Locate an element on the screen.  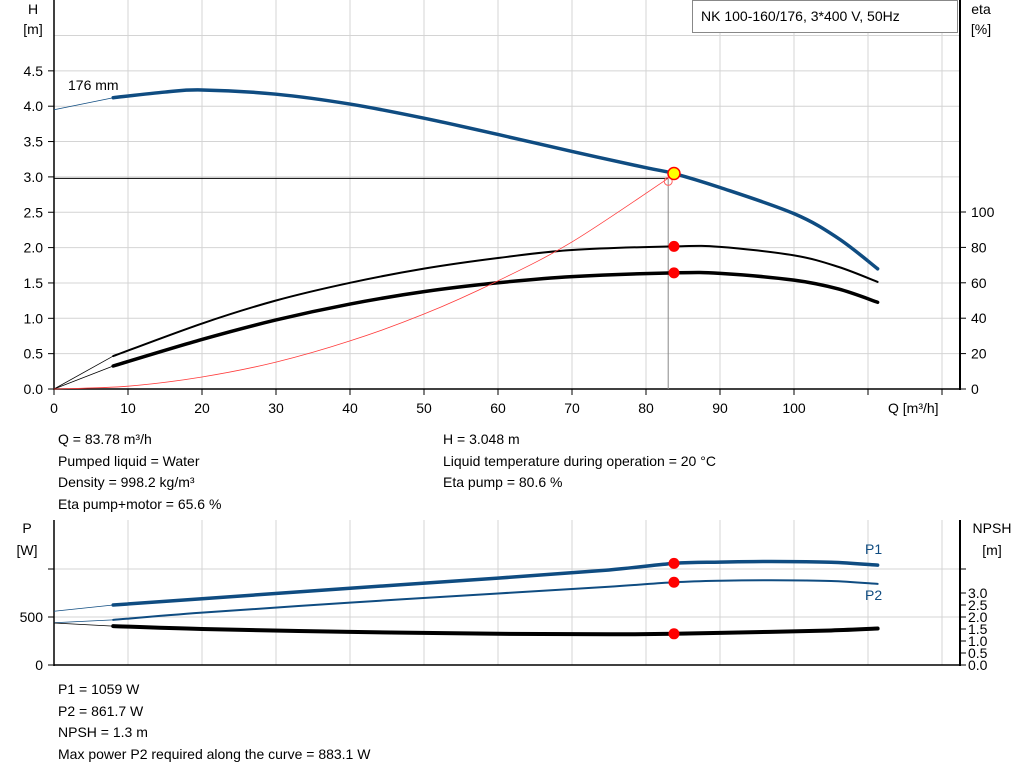
y-tick-label-left: 0.5 is located at coordinates (34, 354).